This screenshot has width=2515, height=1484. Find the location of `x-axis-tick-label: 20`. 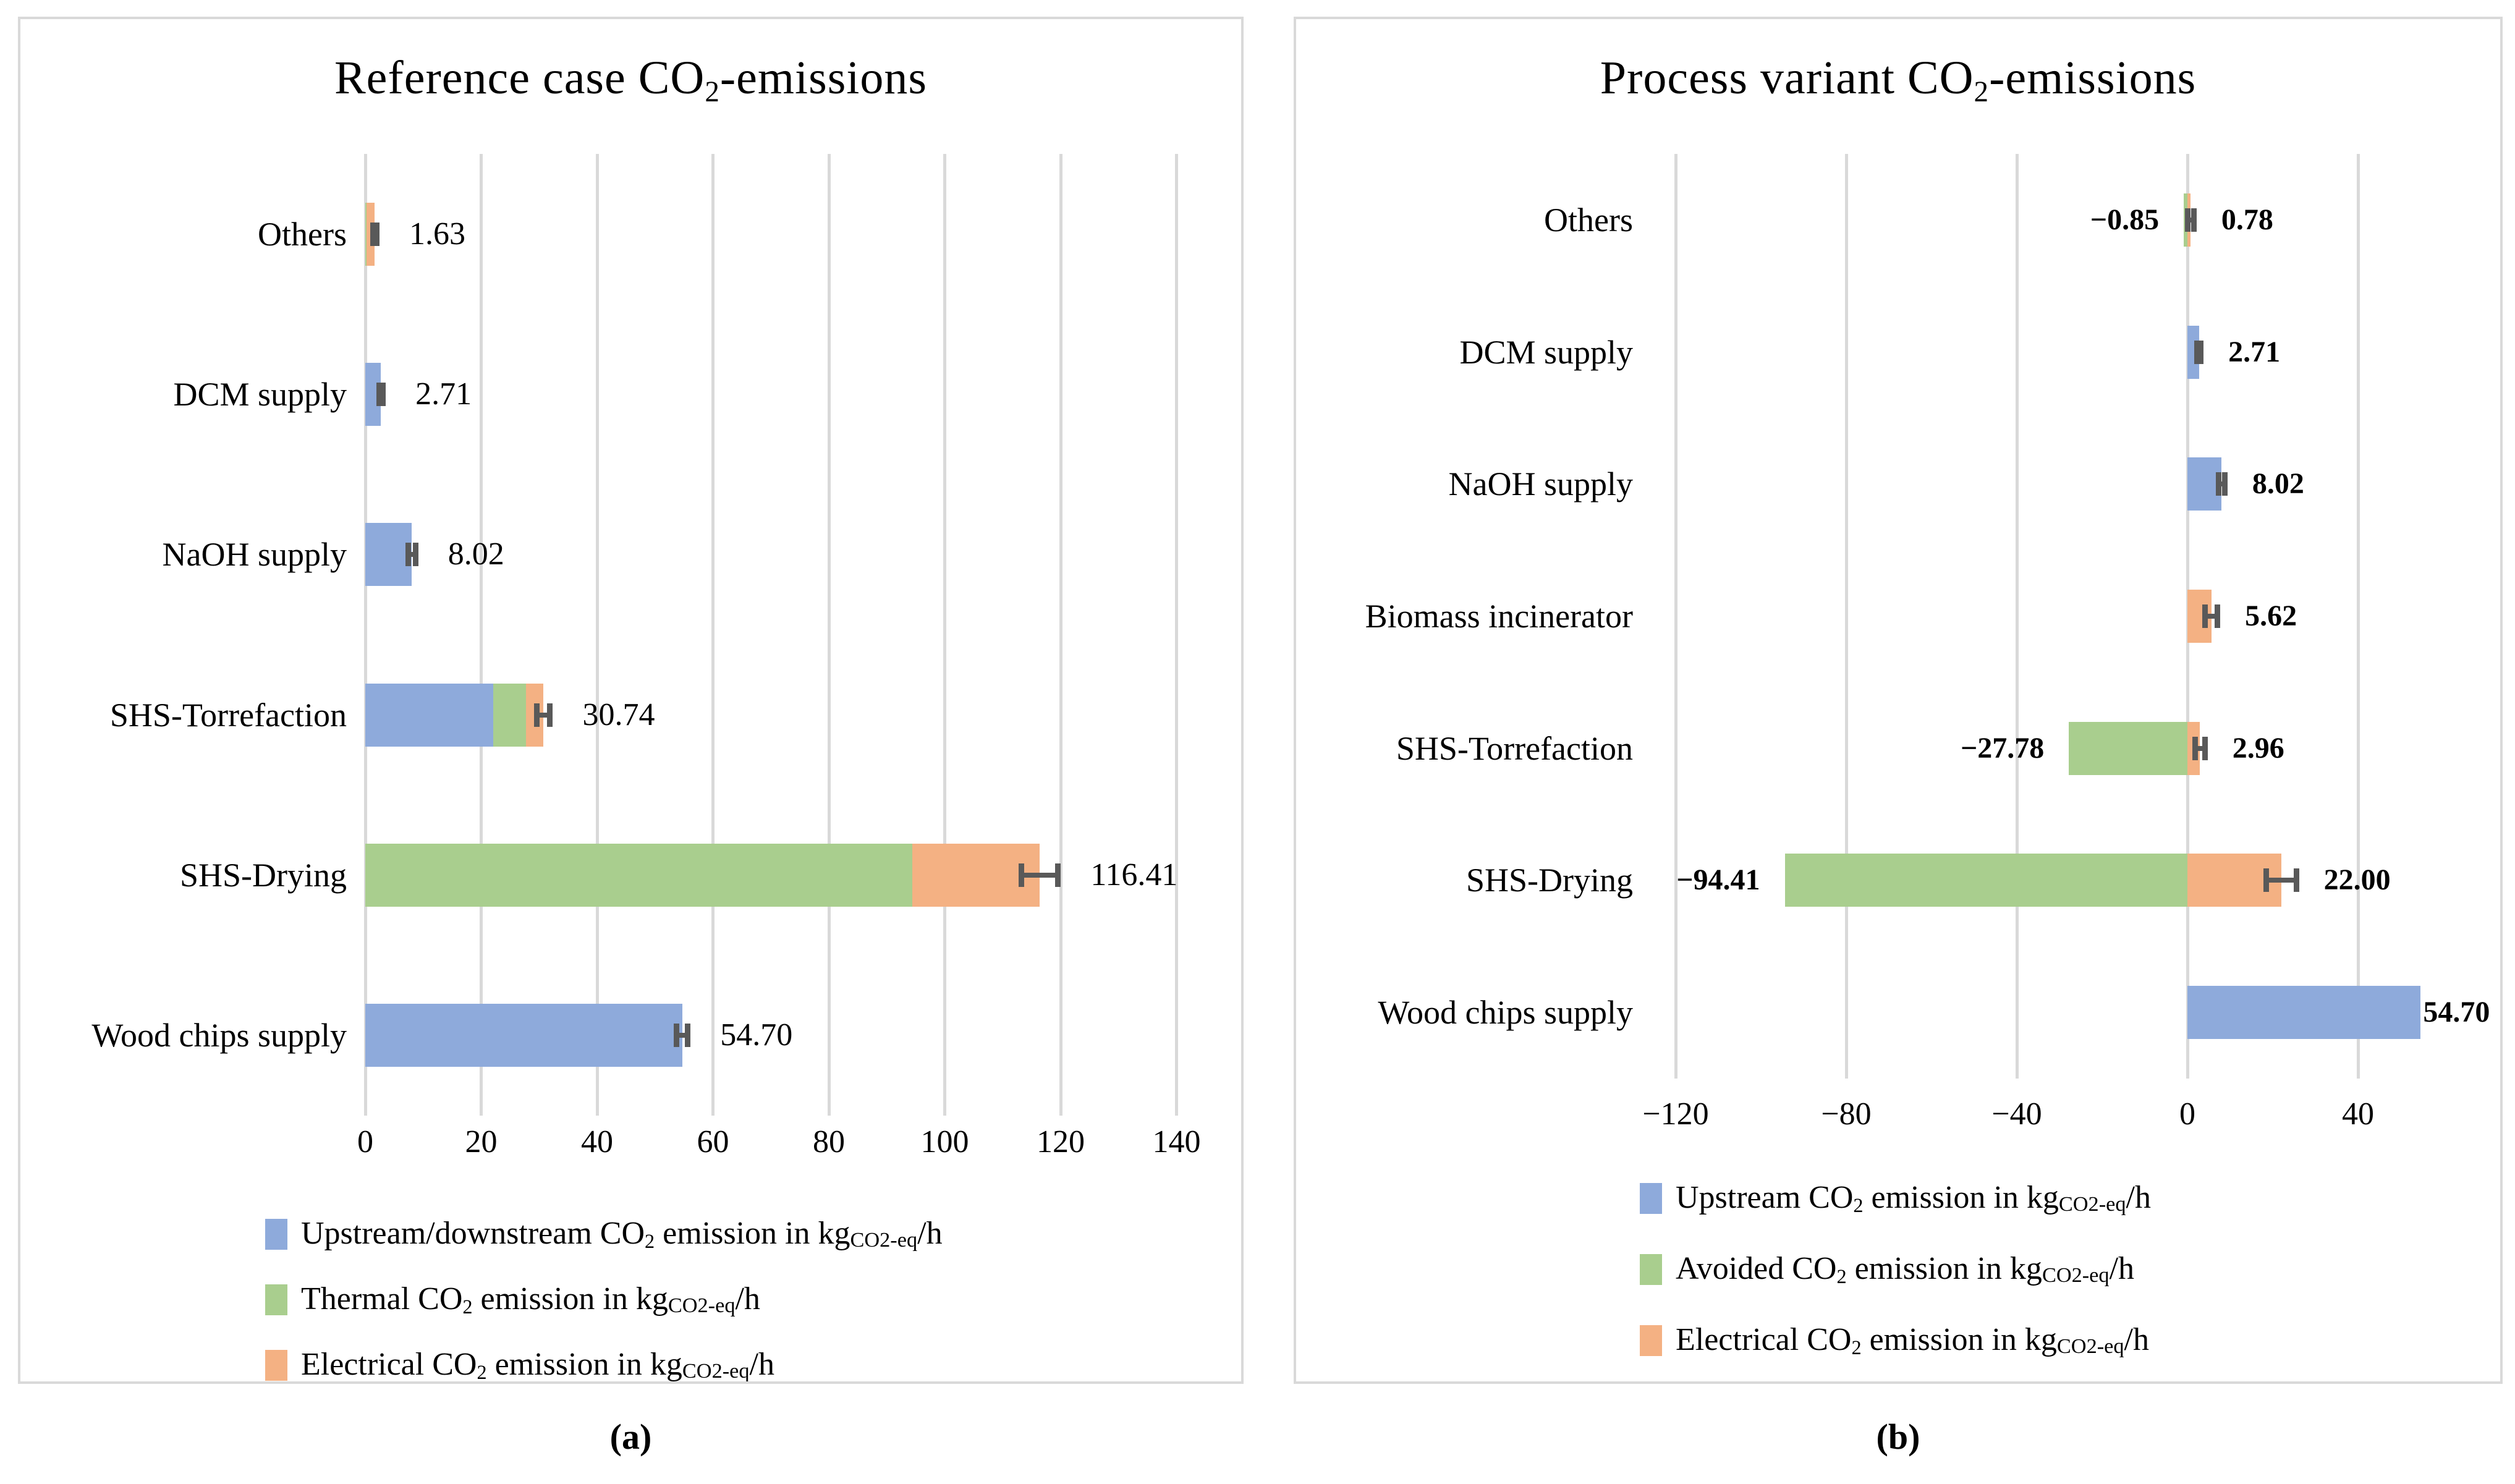

x-axis-tick-label: 20 is located at coordinates (481, 1142).